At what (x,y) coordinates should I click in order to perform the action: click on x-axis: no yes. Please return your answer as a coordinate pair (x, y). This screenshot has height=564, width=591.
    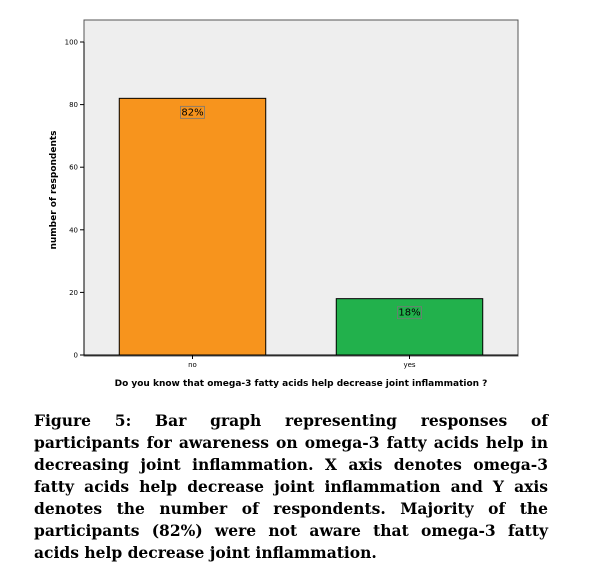
    Looking at the image, I should click on (301, 361).